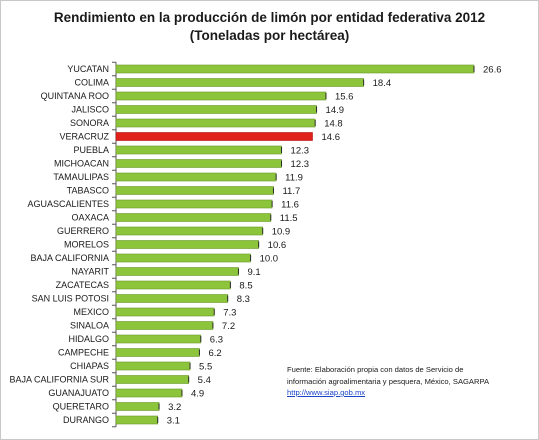 The height and width of the screenshot is (440, 539). Describe the element at coordinates (243, 299) in the screenshot. I see `value-label: 8.3` at that location.